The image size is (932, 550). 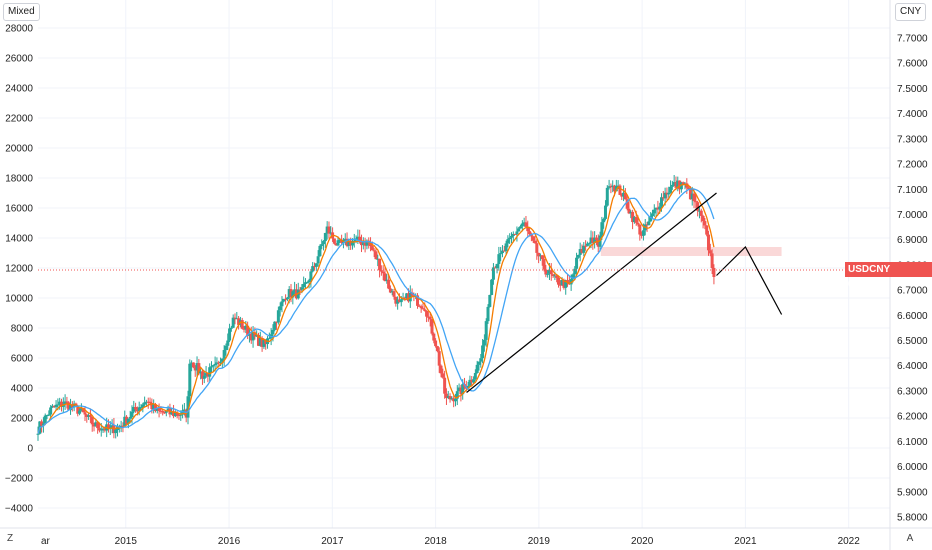 What do you see at coordinates (22, 359) in the screenshot?
I see `left-tick-label: 6000` at bounding box center [22, 359].